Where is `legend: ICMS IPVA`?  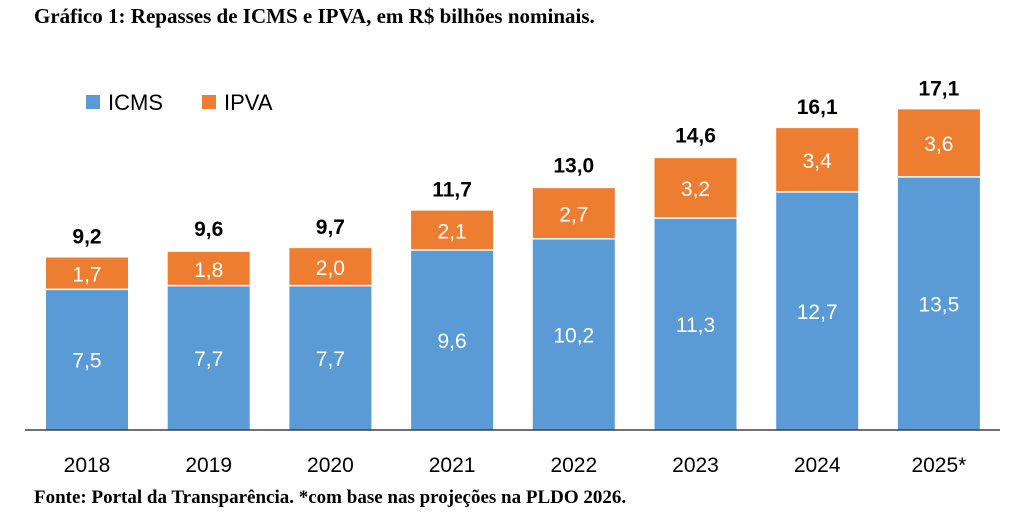
legend: ICMS IPVA is located at coordinates (179, 102).